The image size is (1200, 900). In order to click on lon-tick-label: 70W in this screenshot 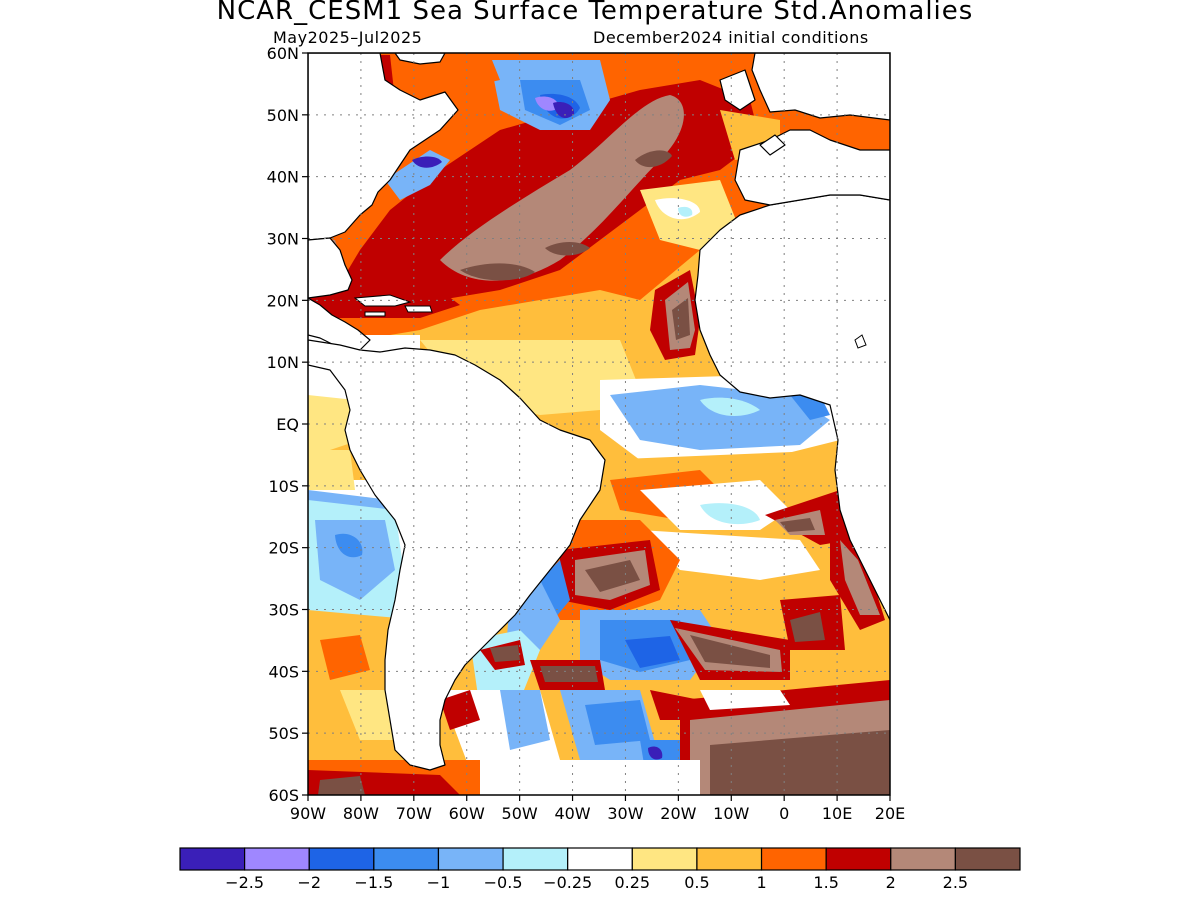, I will do `click(414, 813)`.